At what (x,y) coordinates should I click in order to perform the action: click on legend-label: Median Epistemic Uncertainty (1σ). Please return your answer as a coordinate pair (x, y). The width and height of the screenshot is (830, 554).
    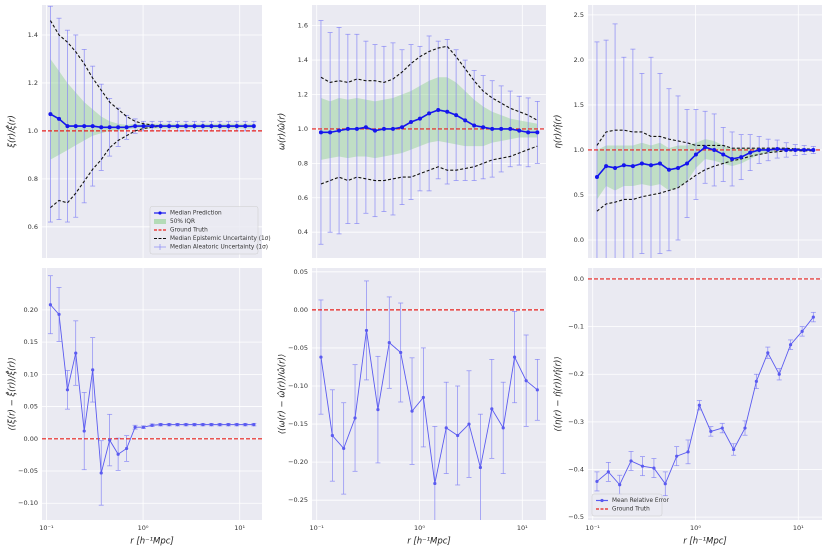
    Looking at the image, I should click on (220, 239).